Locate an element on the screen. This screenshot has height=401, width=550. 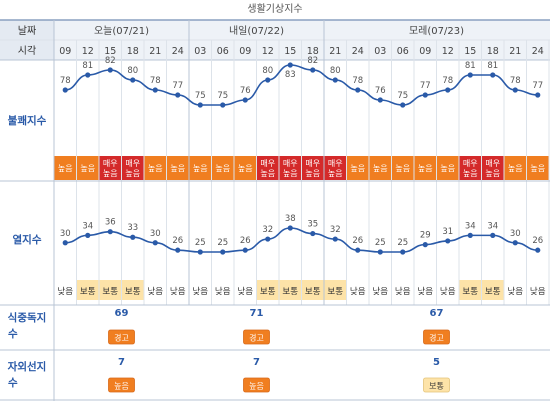
data-label: 76 is located at coordinates (245, 91).